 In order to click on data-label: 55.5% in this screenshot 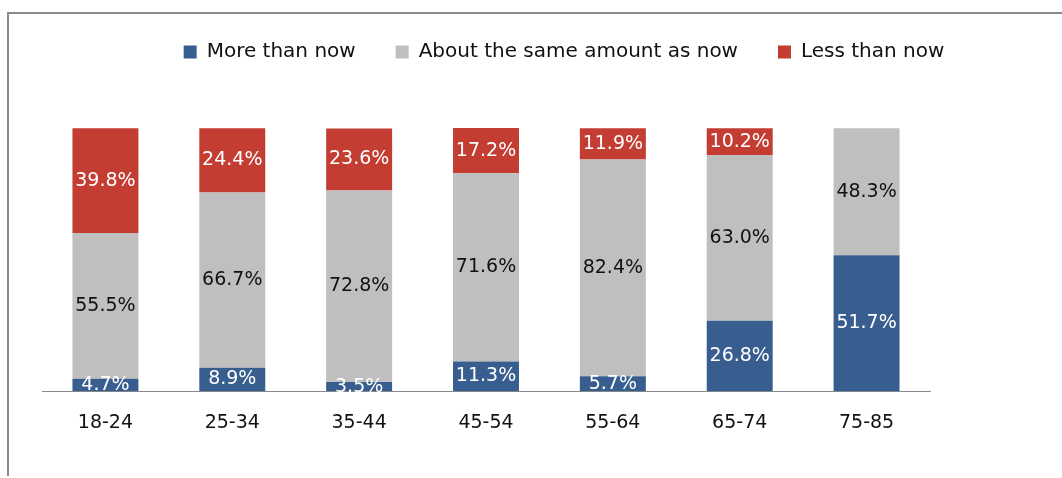, I will do `click(105, 303)`.